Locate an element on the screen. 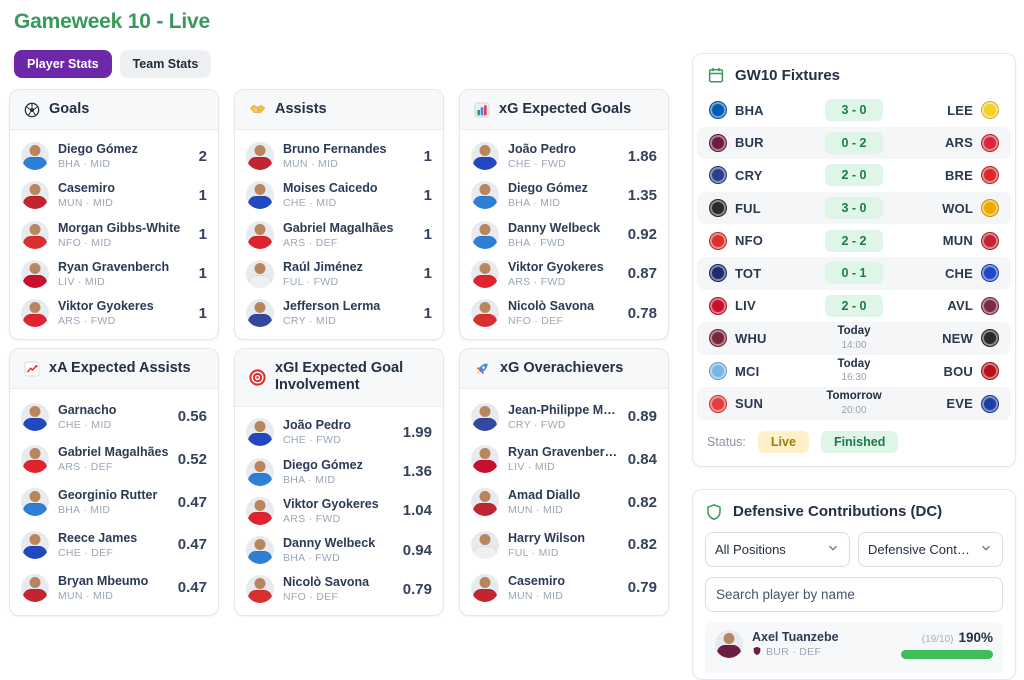  player-name: Nicolò Savona is located at coordinates (326, 582).